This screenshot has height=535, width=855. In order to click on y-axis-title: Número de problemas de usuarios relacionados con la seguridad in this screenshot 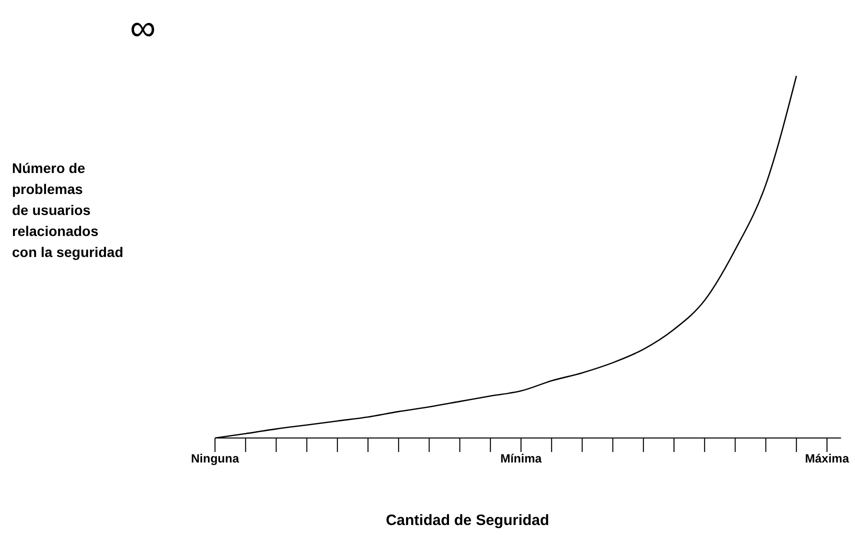, I will do `click(68, 210)`.